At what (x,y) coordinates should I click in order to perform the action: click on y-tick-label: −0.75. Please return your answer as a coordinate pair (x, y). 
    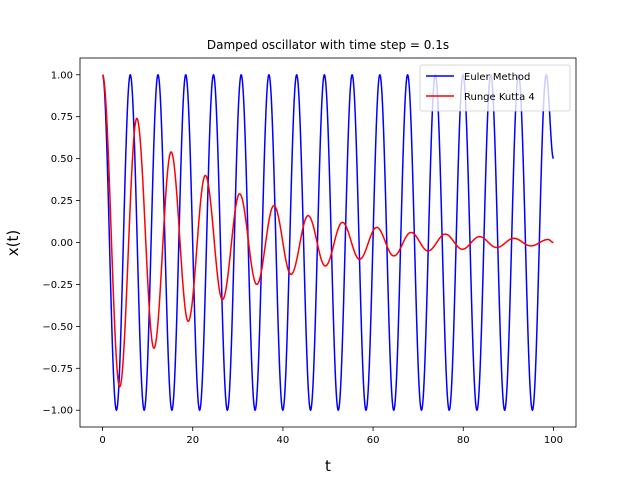
    Looking at the image, I should click on (57, 369).